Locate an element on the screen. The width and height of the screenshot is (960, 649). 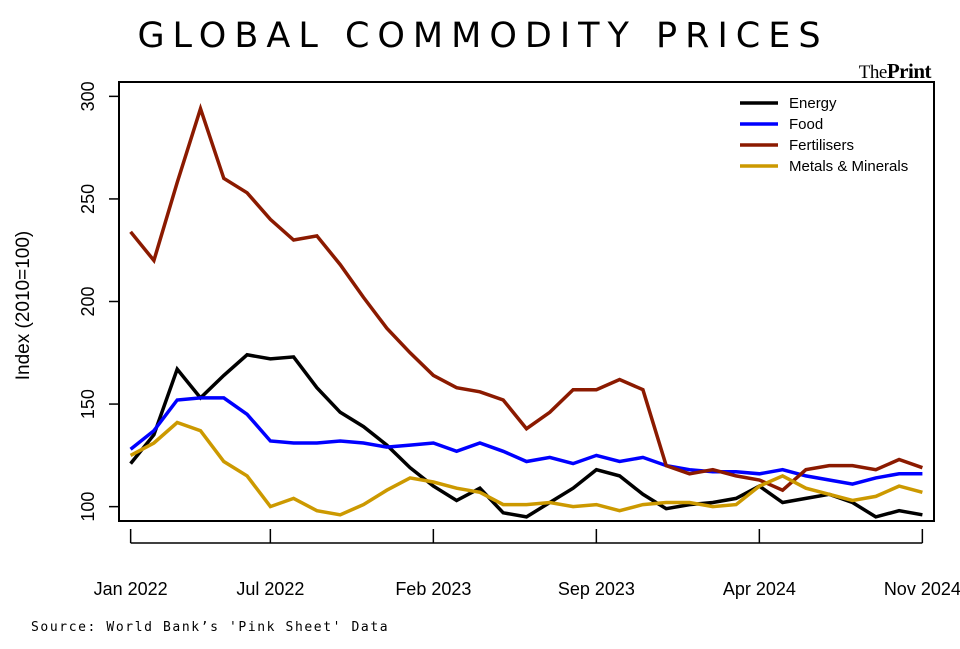
x-tick-label: Jul 2022 is located at coordinates (270, 589).